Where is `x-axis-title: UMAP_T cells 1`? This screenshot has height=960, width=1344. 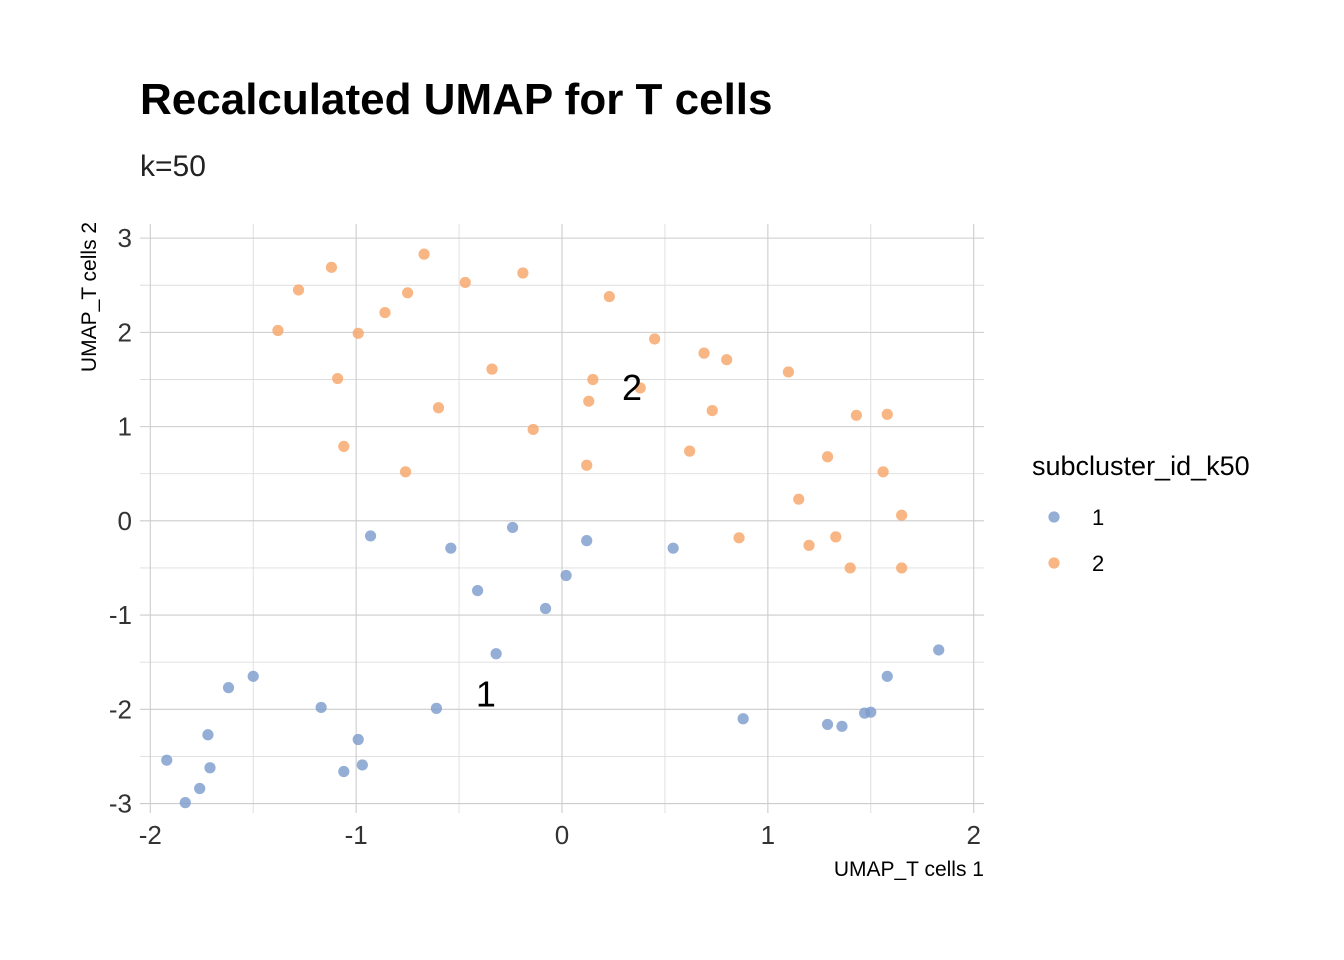
x-axis-title: UMAP_T cells 1 is located at coordinates (909, 869).